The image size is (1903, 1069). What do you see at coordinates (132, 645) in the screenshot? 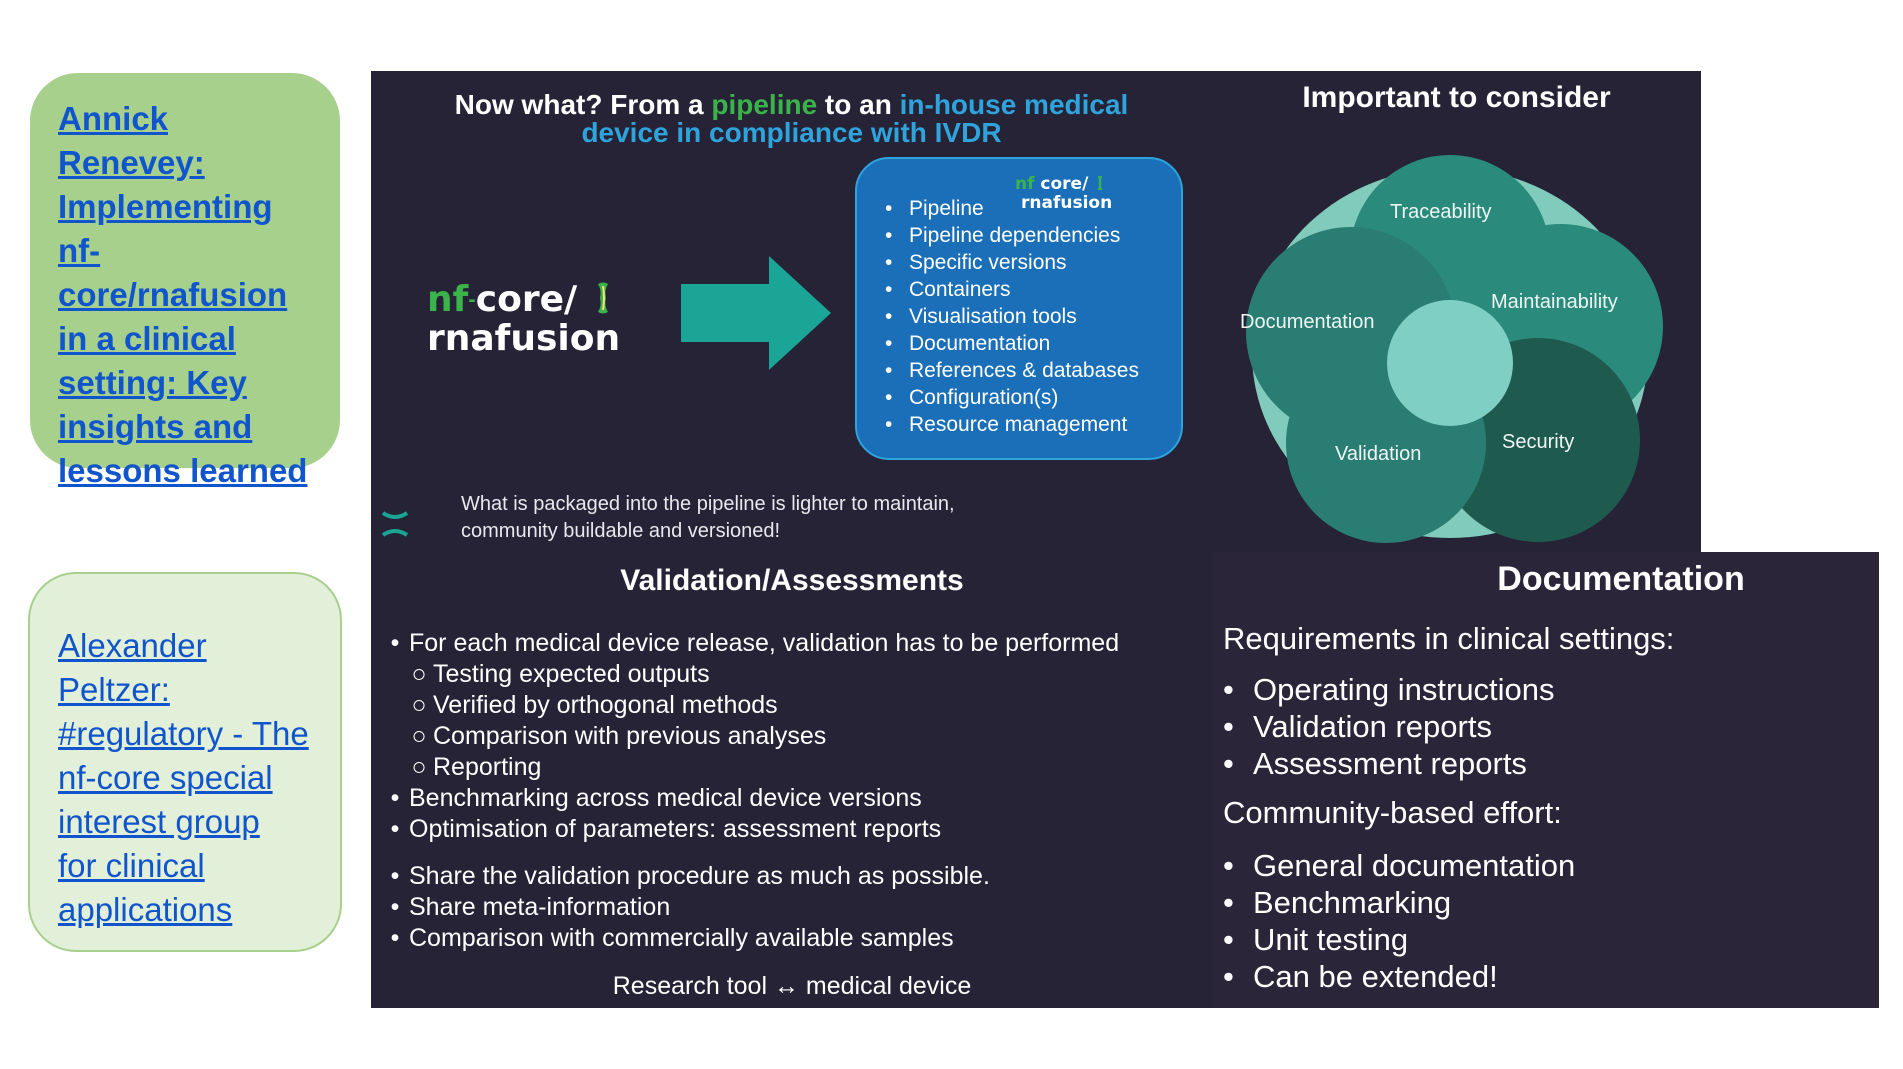
I see `link-line: Alexander` at bounding box center [132, 645].